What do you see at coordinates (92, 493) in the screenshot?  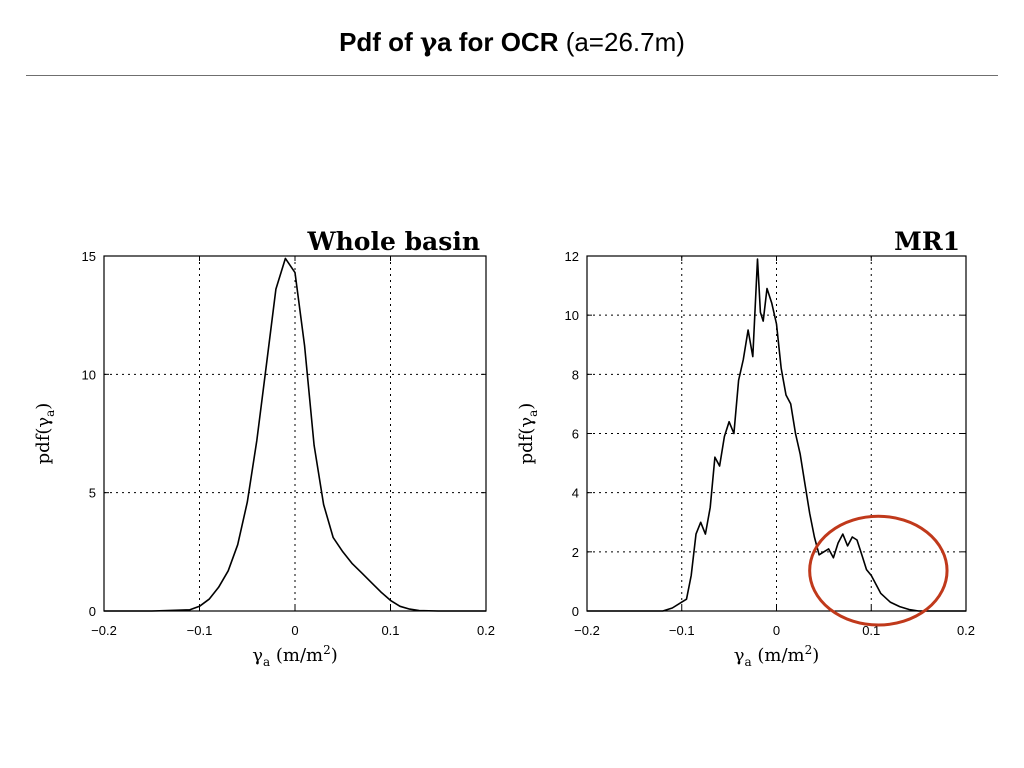 I see `y-tick-label: 5` at bounding box center [92, 493].